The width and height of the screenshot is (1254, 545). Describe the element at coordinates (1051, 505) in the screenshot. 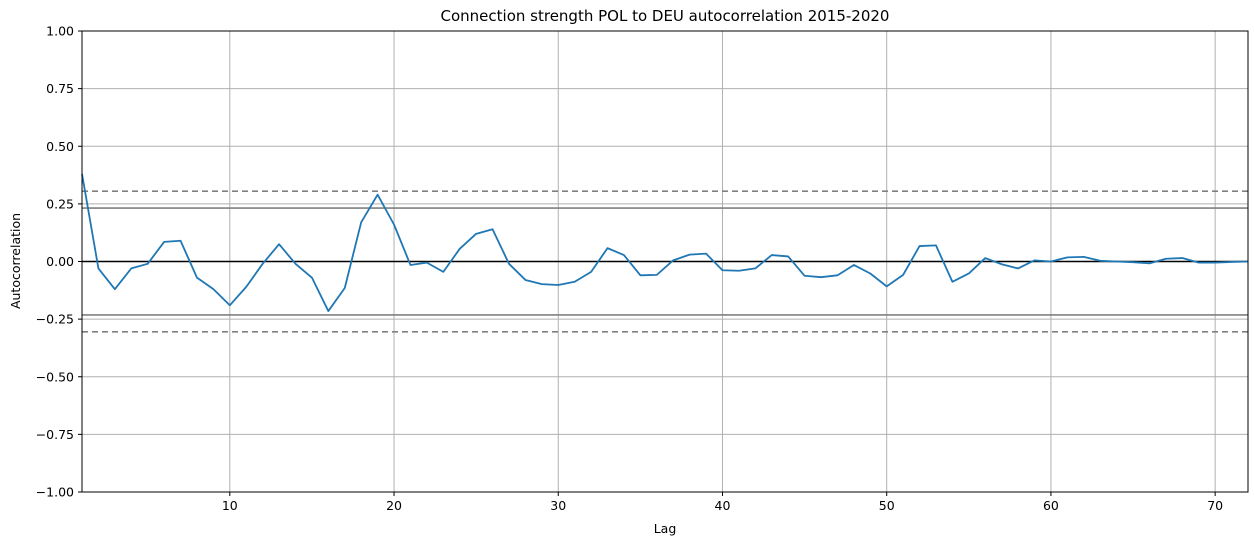

I see `x-tick-label: 60` at that location.